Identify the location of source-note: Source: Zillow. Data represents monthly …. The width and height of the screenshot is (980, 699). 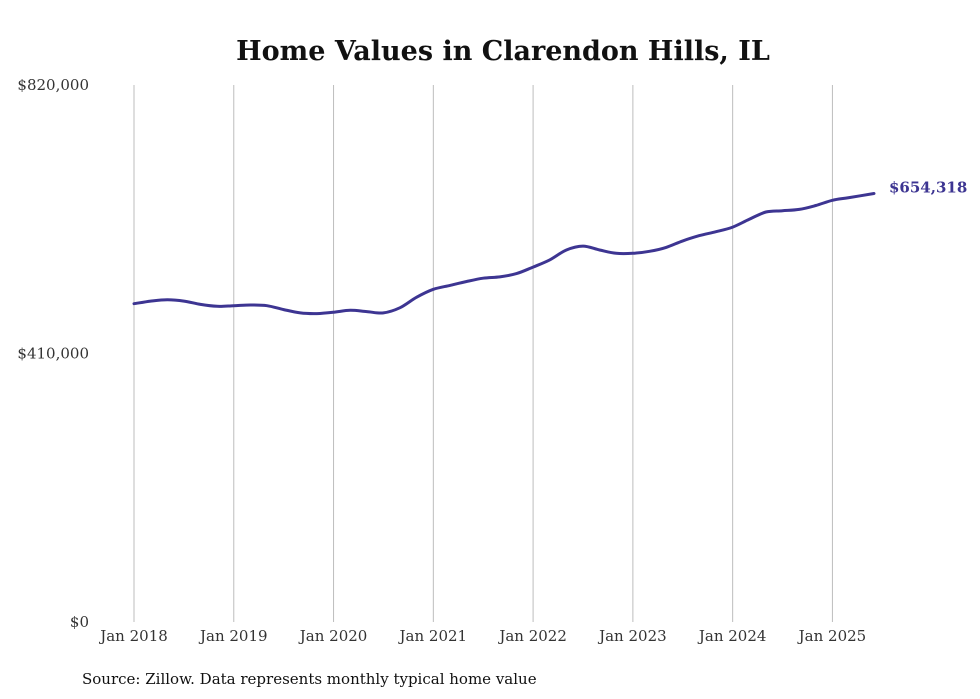
(309, 679).